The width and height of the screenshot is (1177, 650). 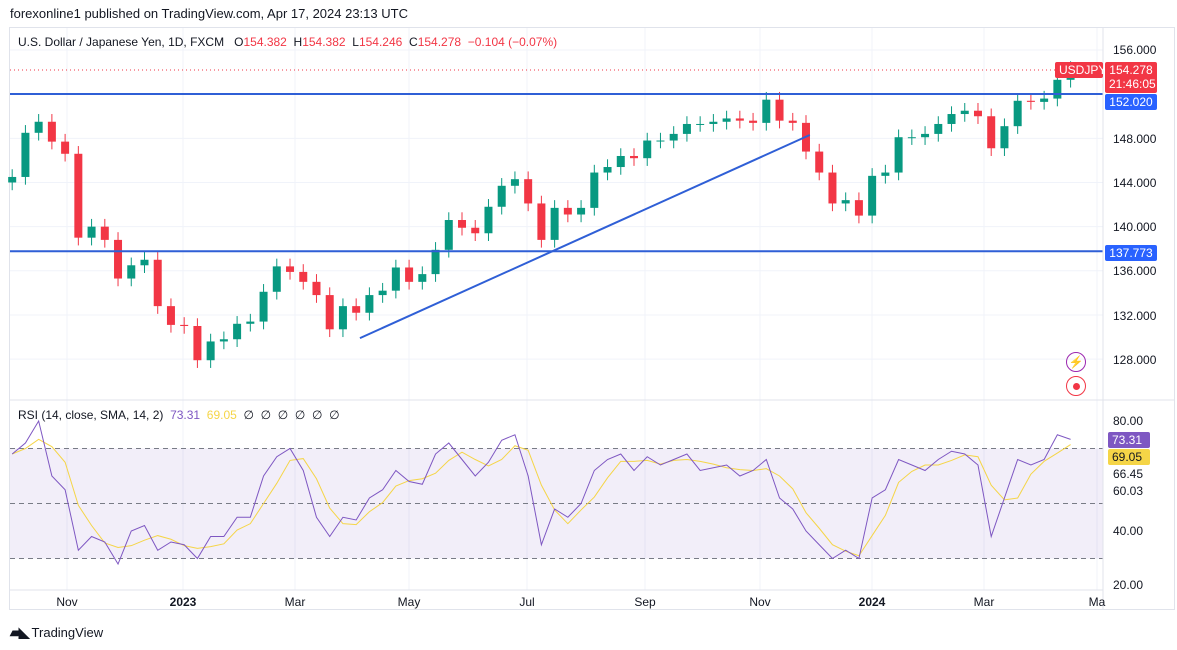 I want to click on change-value: −0.104 (−0.07%), so click(x=512, y=42).